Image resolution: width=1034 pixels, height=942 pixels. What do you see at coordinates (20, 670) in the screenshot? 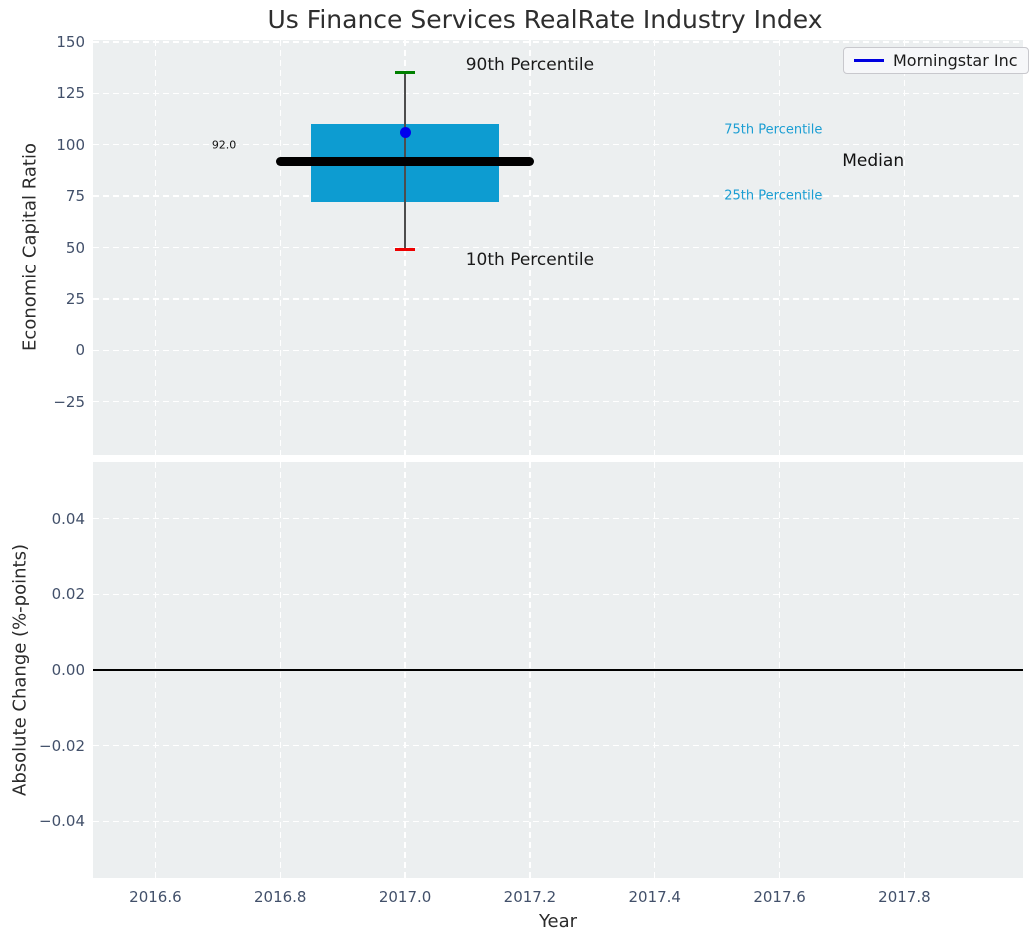
I see `y-axis-label-bottom: Absolute Change (%-points)` at bounding box center [20, 670].